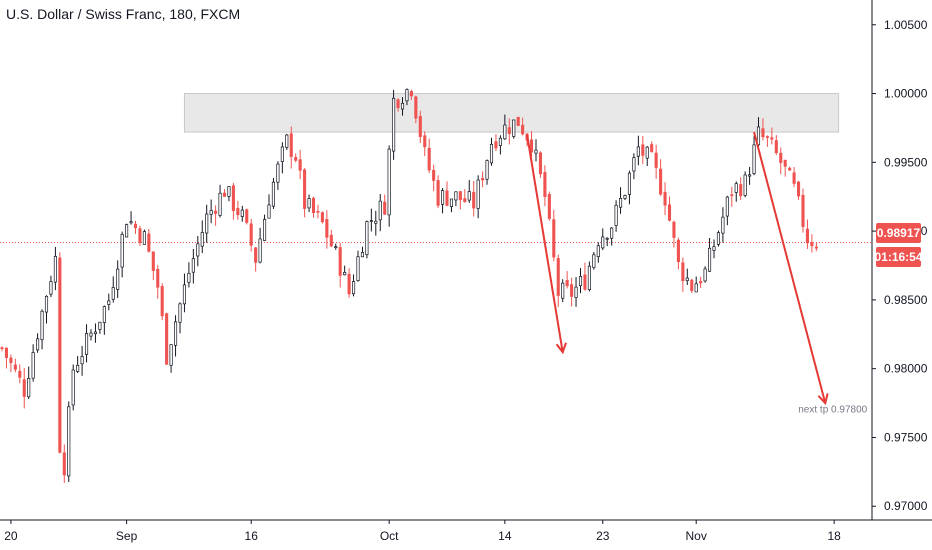 The width and height of the screenshot is (932, 550). What do you see at coordinates (823, 399) in the screenshot?
I see `arrow-head` at bounding box center [823, 399].